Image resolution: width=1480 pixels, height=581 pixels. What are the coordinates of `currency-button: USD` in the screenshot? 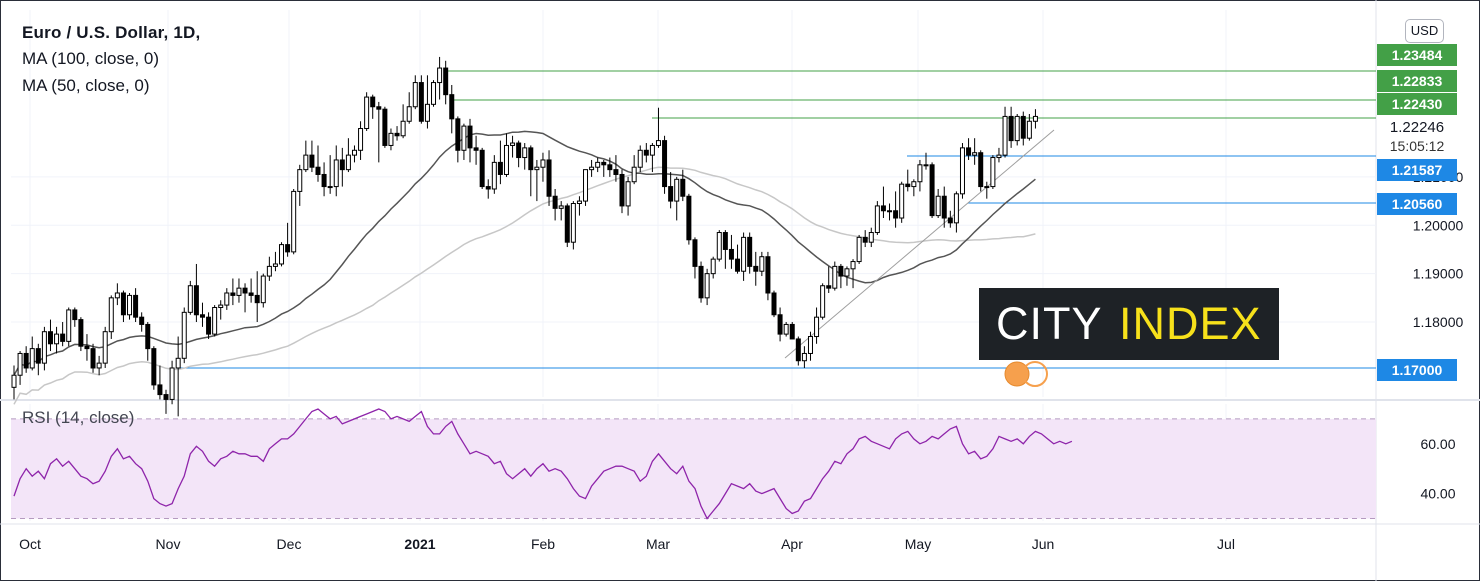 It's located at (1424, 31).